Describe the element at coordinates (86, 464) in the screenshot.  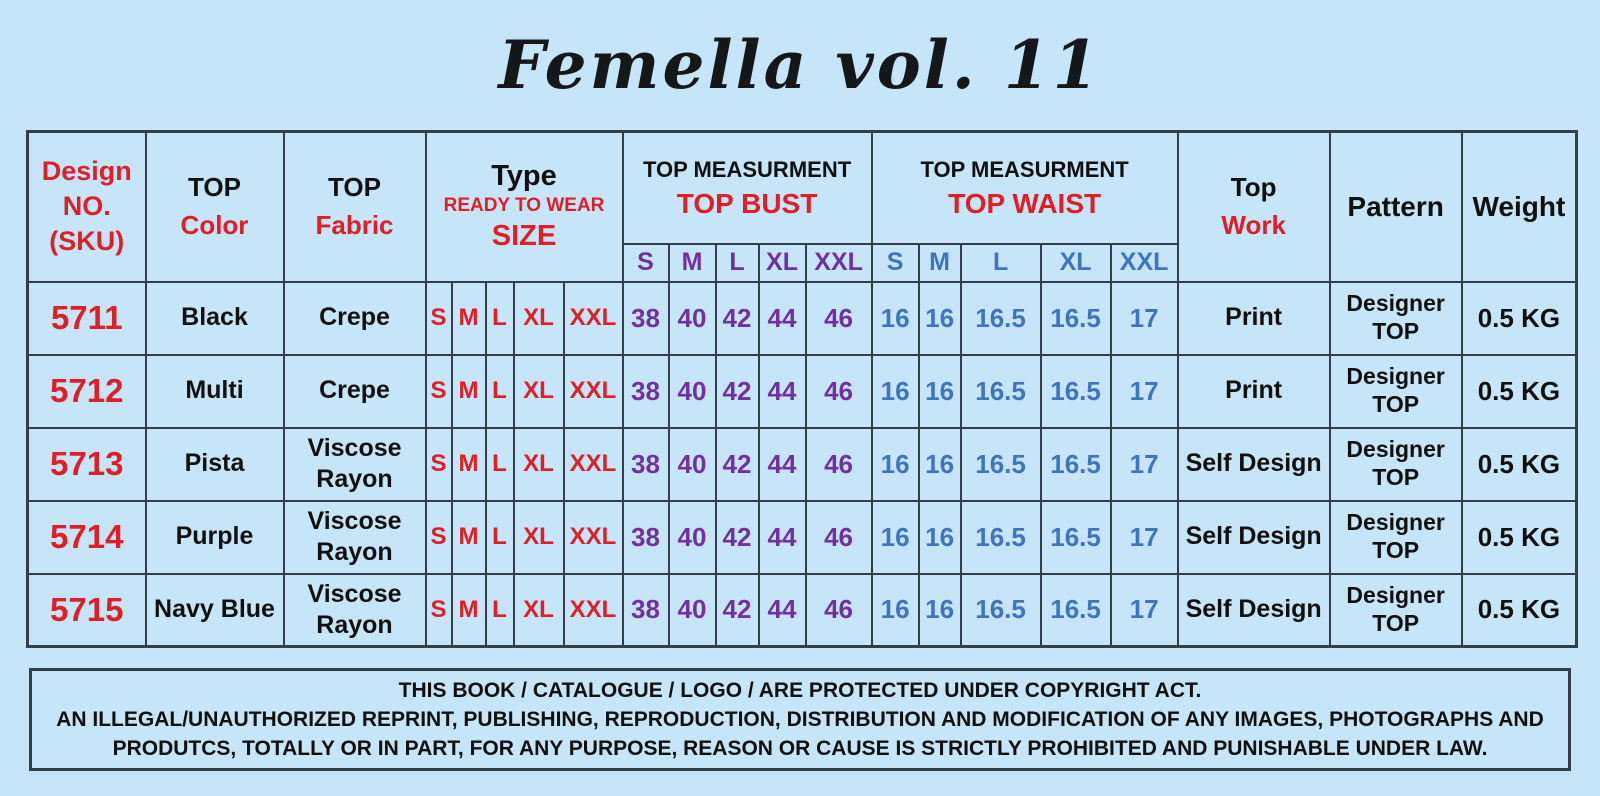
I see `cell-sku: 5713` at that location.